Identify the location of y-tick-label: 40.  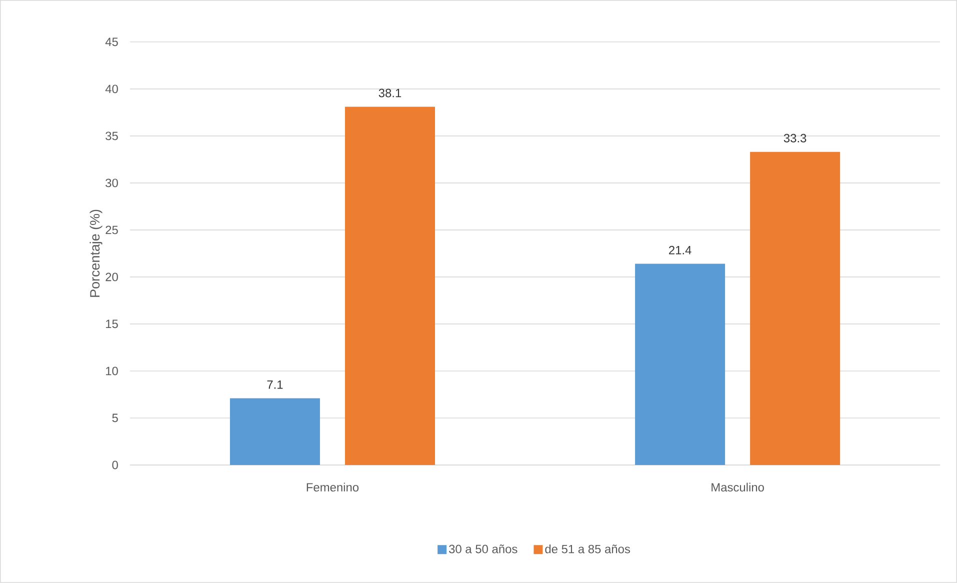
(111, 89).